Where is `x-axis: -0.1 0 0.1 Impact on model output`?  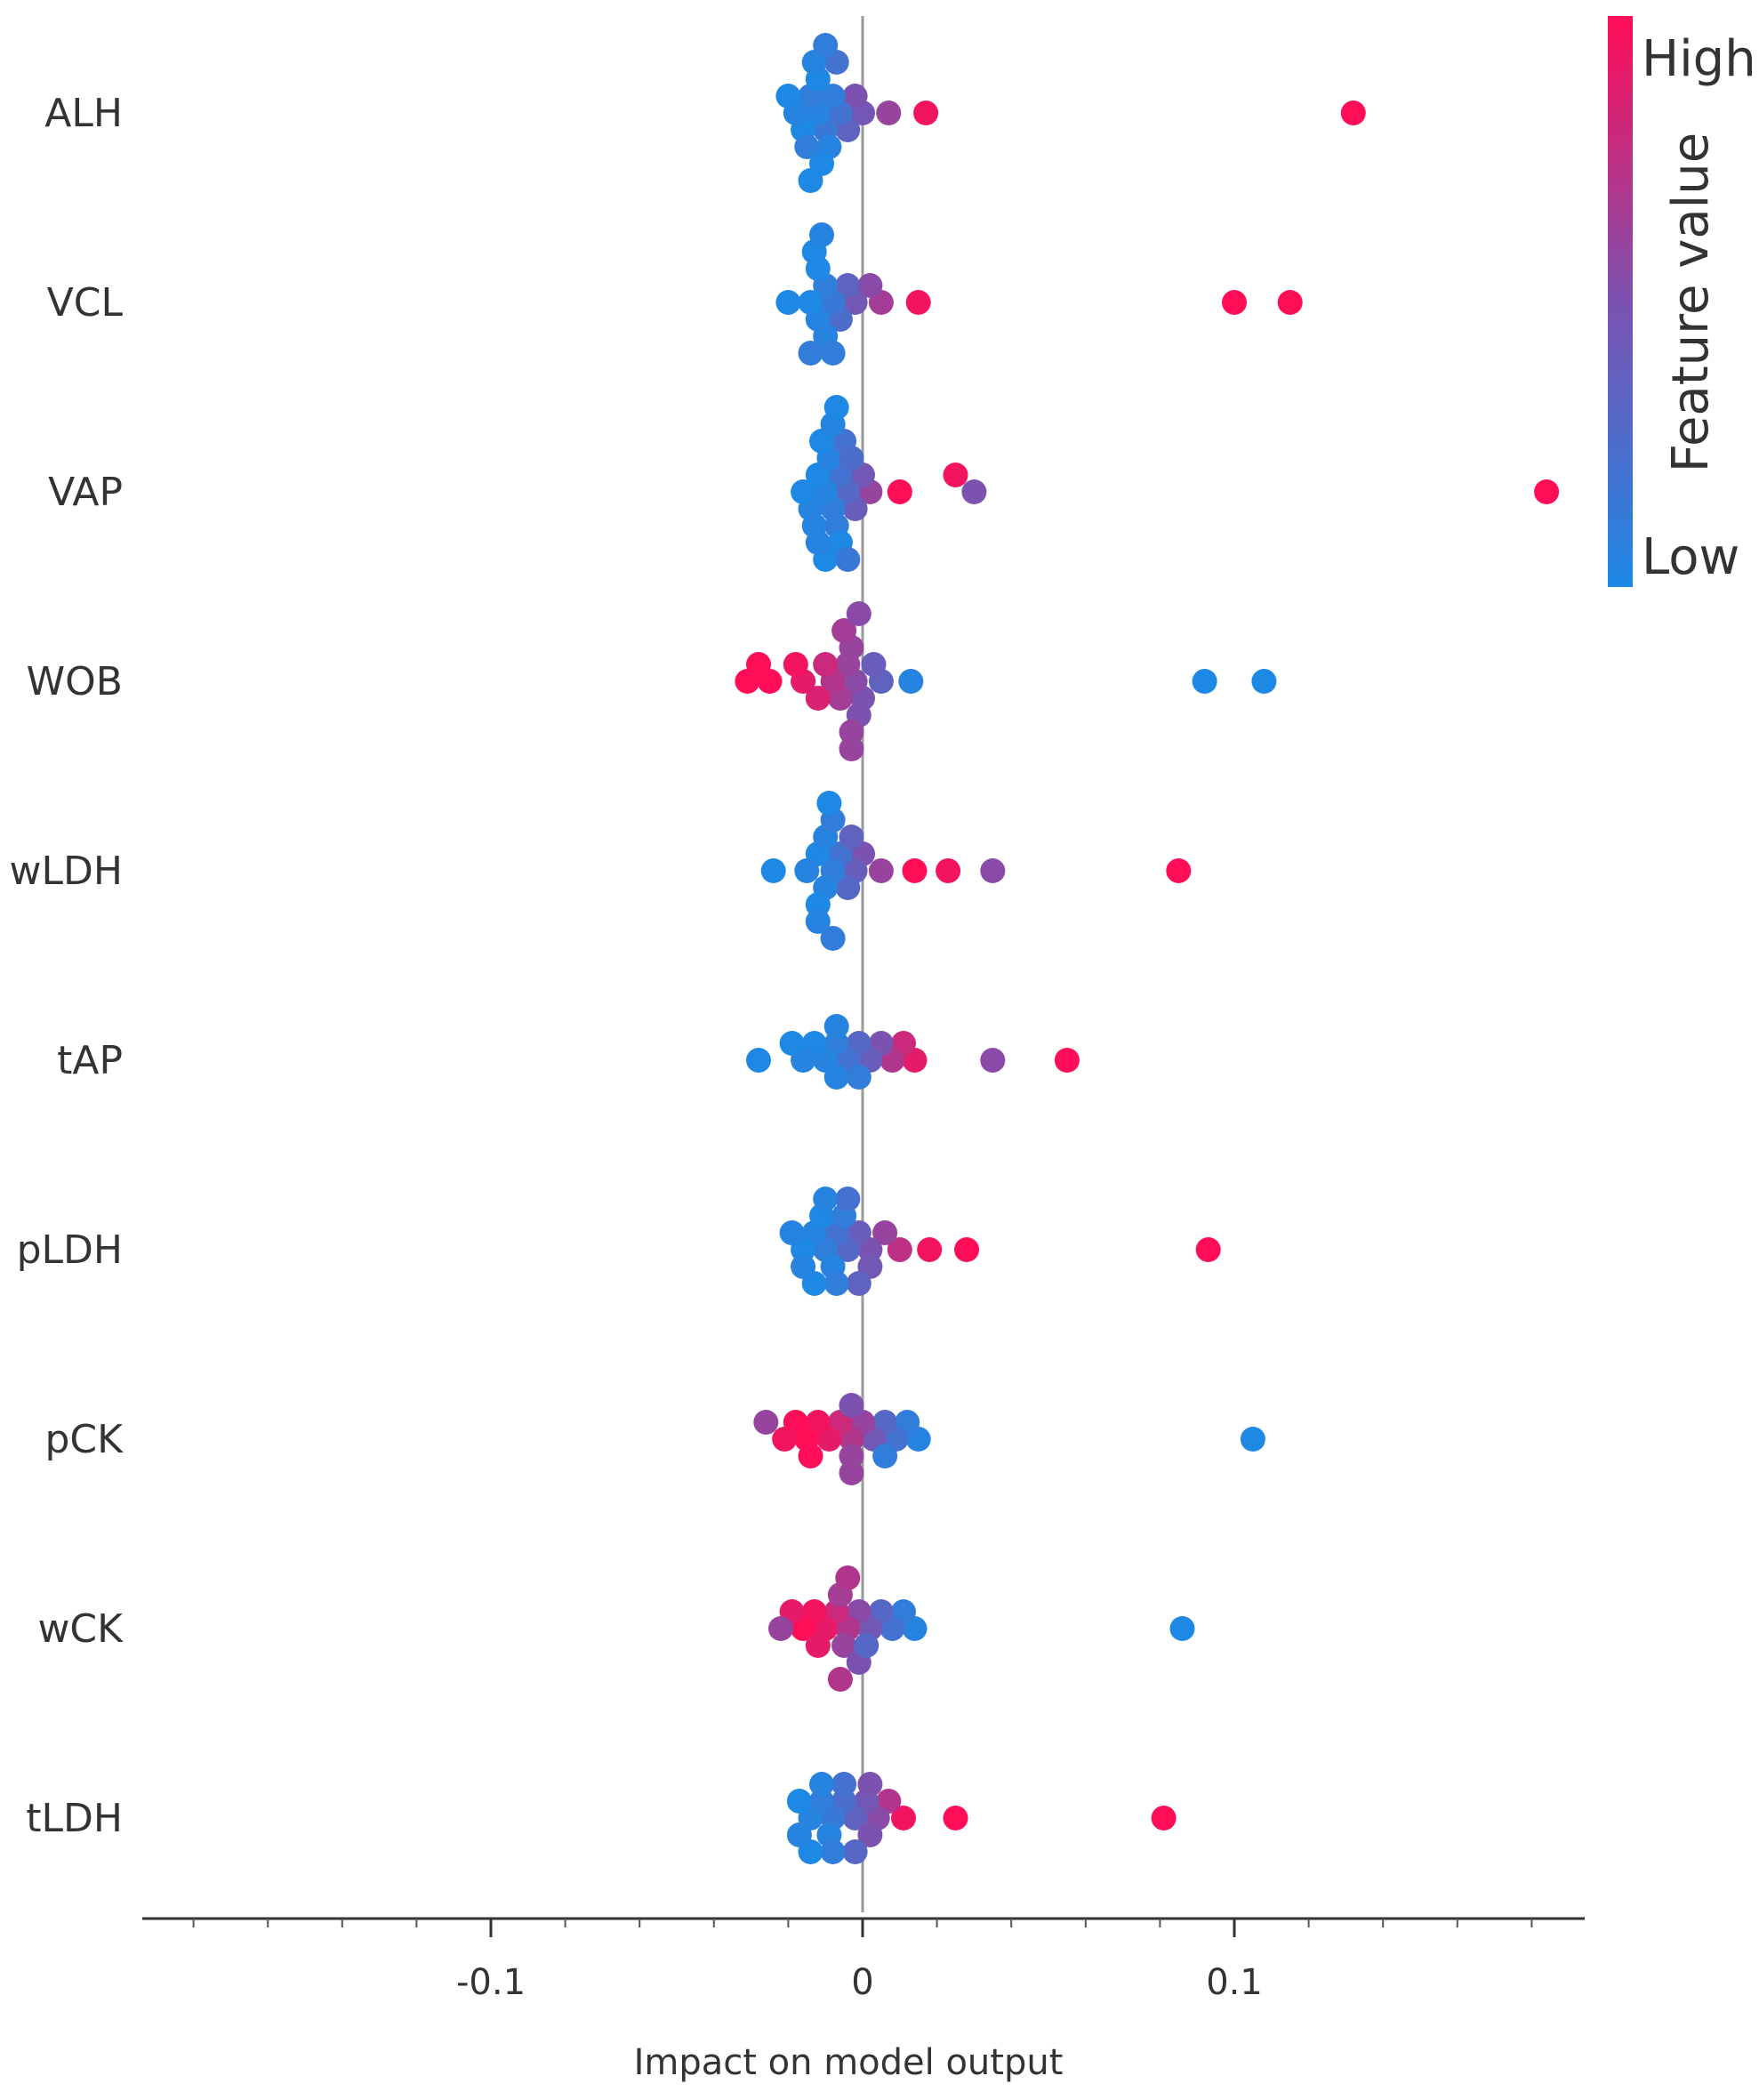 x-axis: -0.1 0 0.1 Impact on model output is located at coordinates (864, 2000).